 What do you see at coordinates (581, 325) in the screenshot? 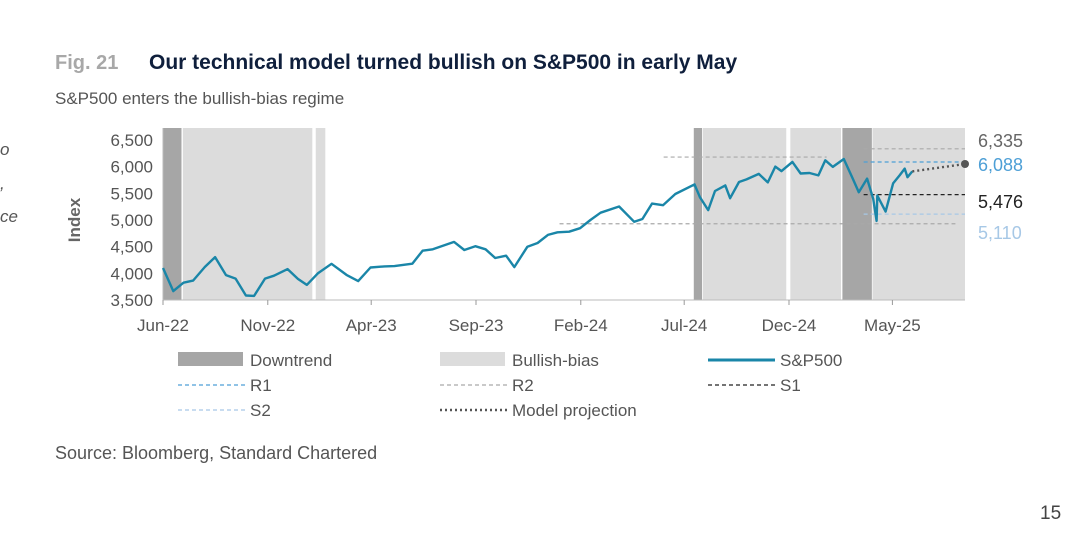
I see `x-tick-label: Feb-24` at bounding box center [581, 325].